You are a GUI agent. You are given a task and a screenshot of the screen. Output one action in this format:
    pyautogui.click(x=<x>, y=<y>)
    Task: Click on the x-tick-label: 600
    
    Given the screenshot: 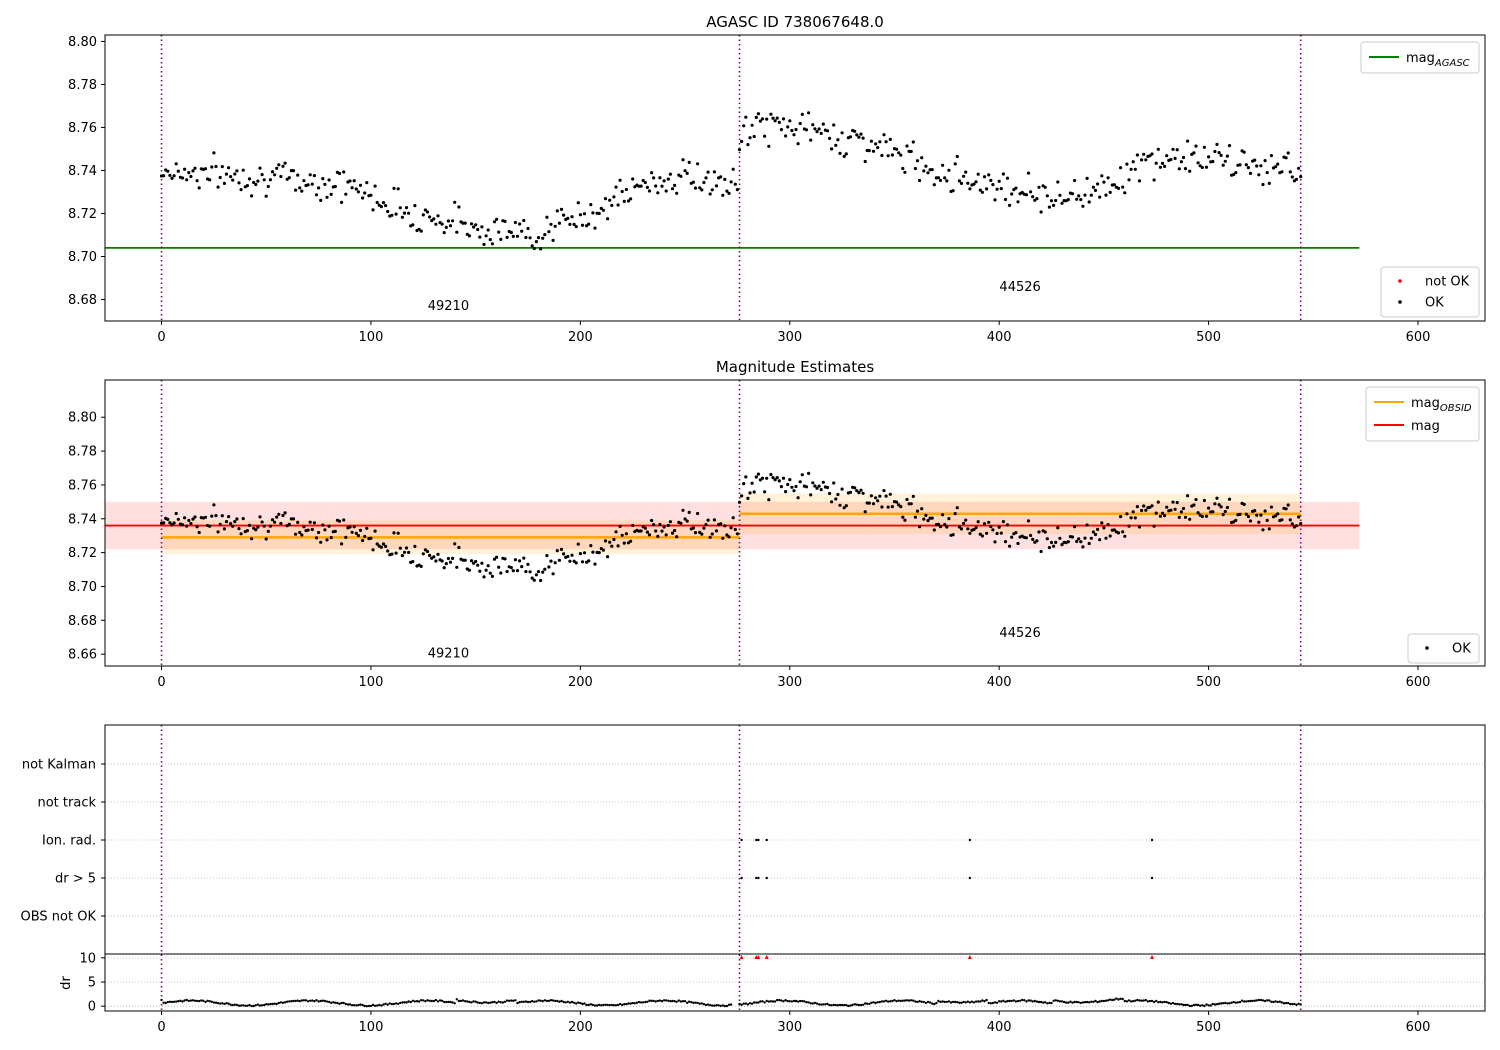 What is the action you would take?
    pyautogui.click(x=1418, y=337)
    